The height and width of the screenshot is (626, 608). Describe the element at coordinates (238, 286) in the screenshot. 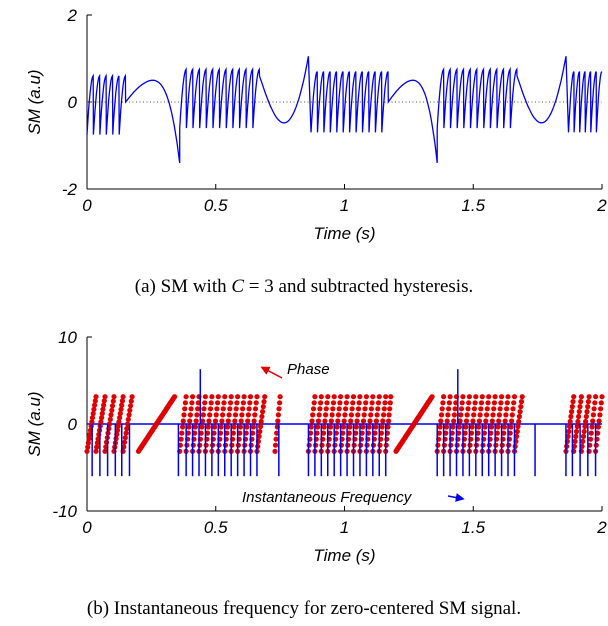

I see `caption-a-math: C` at that location.